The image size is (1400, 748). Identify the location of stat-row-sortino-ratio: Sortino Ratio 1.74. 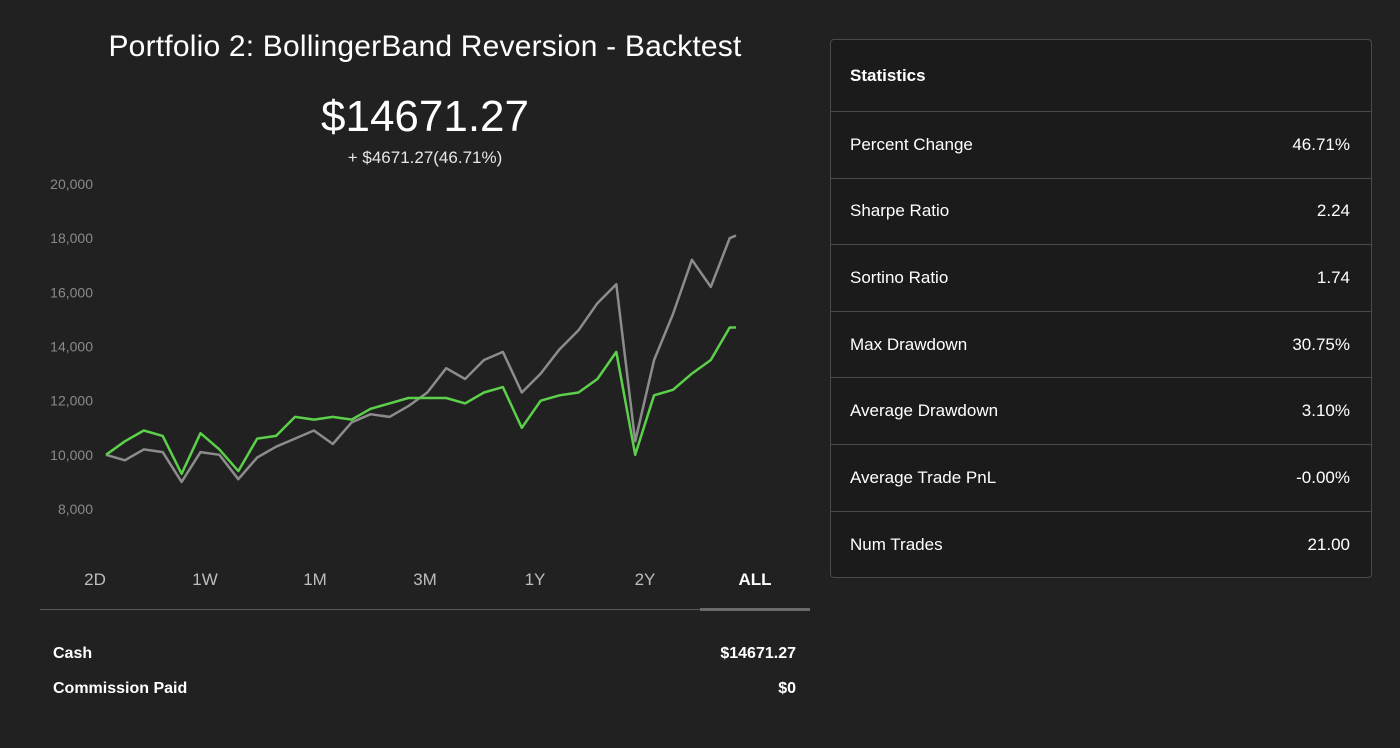
(1101, 278).